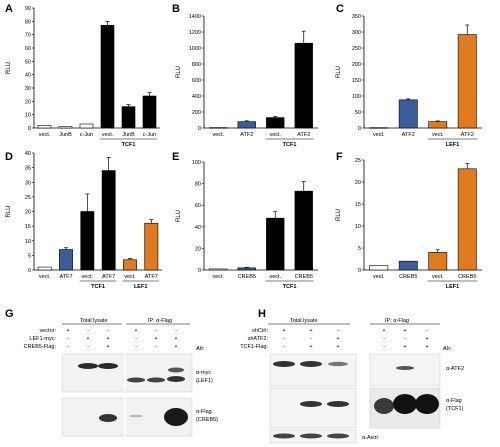 Image resolution: width=500 pixels, height=447 pixels. I want to click on chart-a-category-label: vect., so click(45, 135).